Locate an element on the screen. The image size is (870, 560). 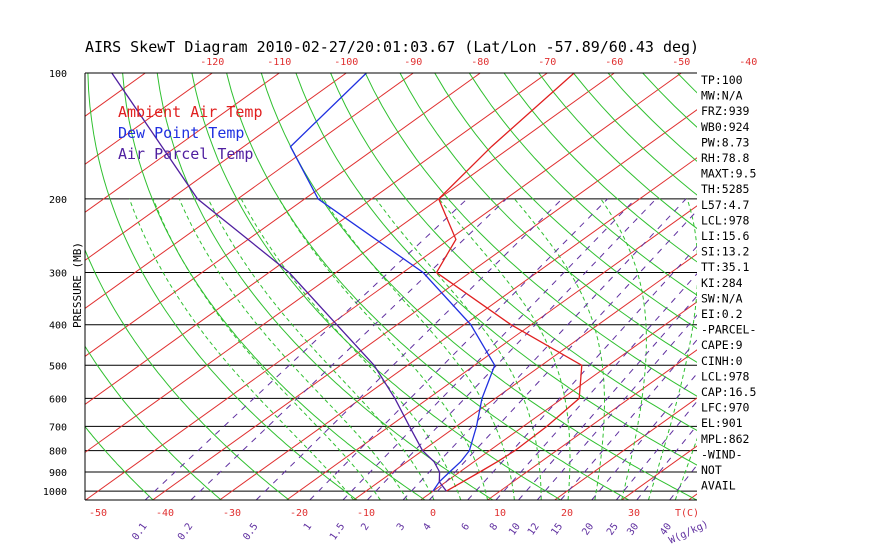
mixing-ratio-unit: W(g/kg) is located at coordinates (688, 533).